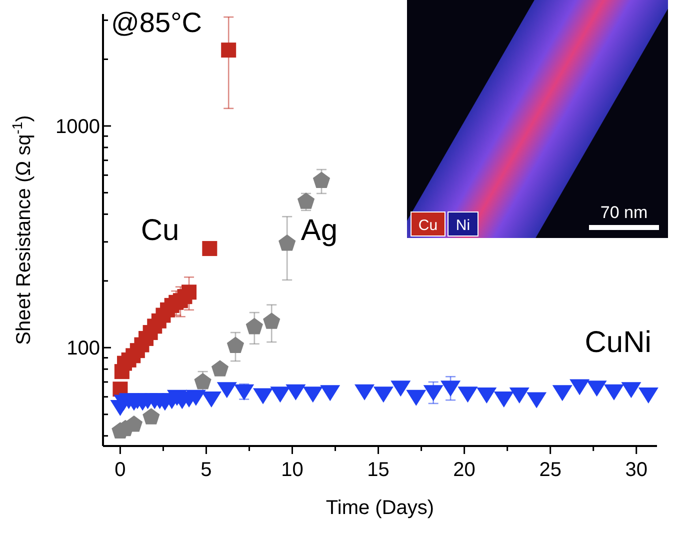  What do you see at coordinates (83, 349) in the screenshot?
I see `y-tick-label: 100` at bounding box center [83, 349].